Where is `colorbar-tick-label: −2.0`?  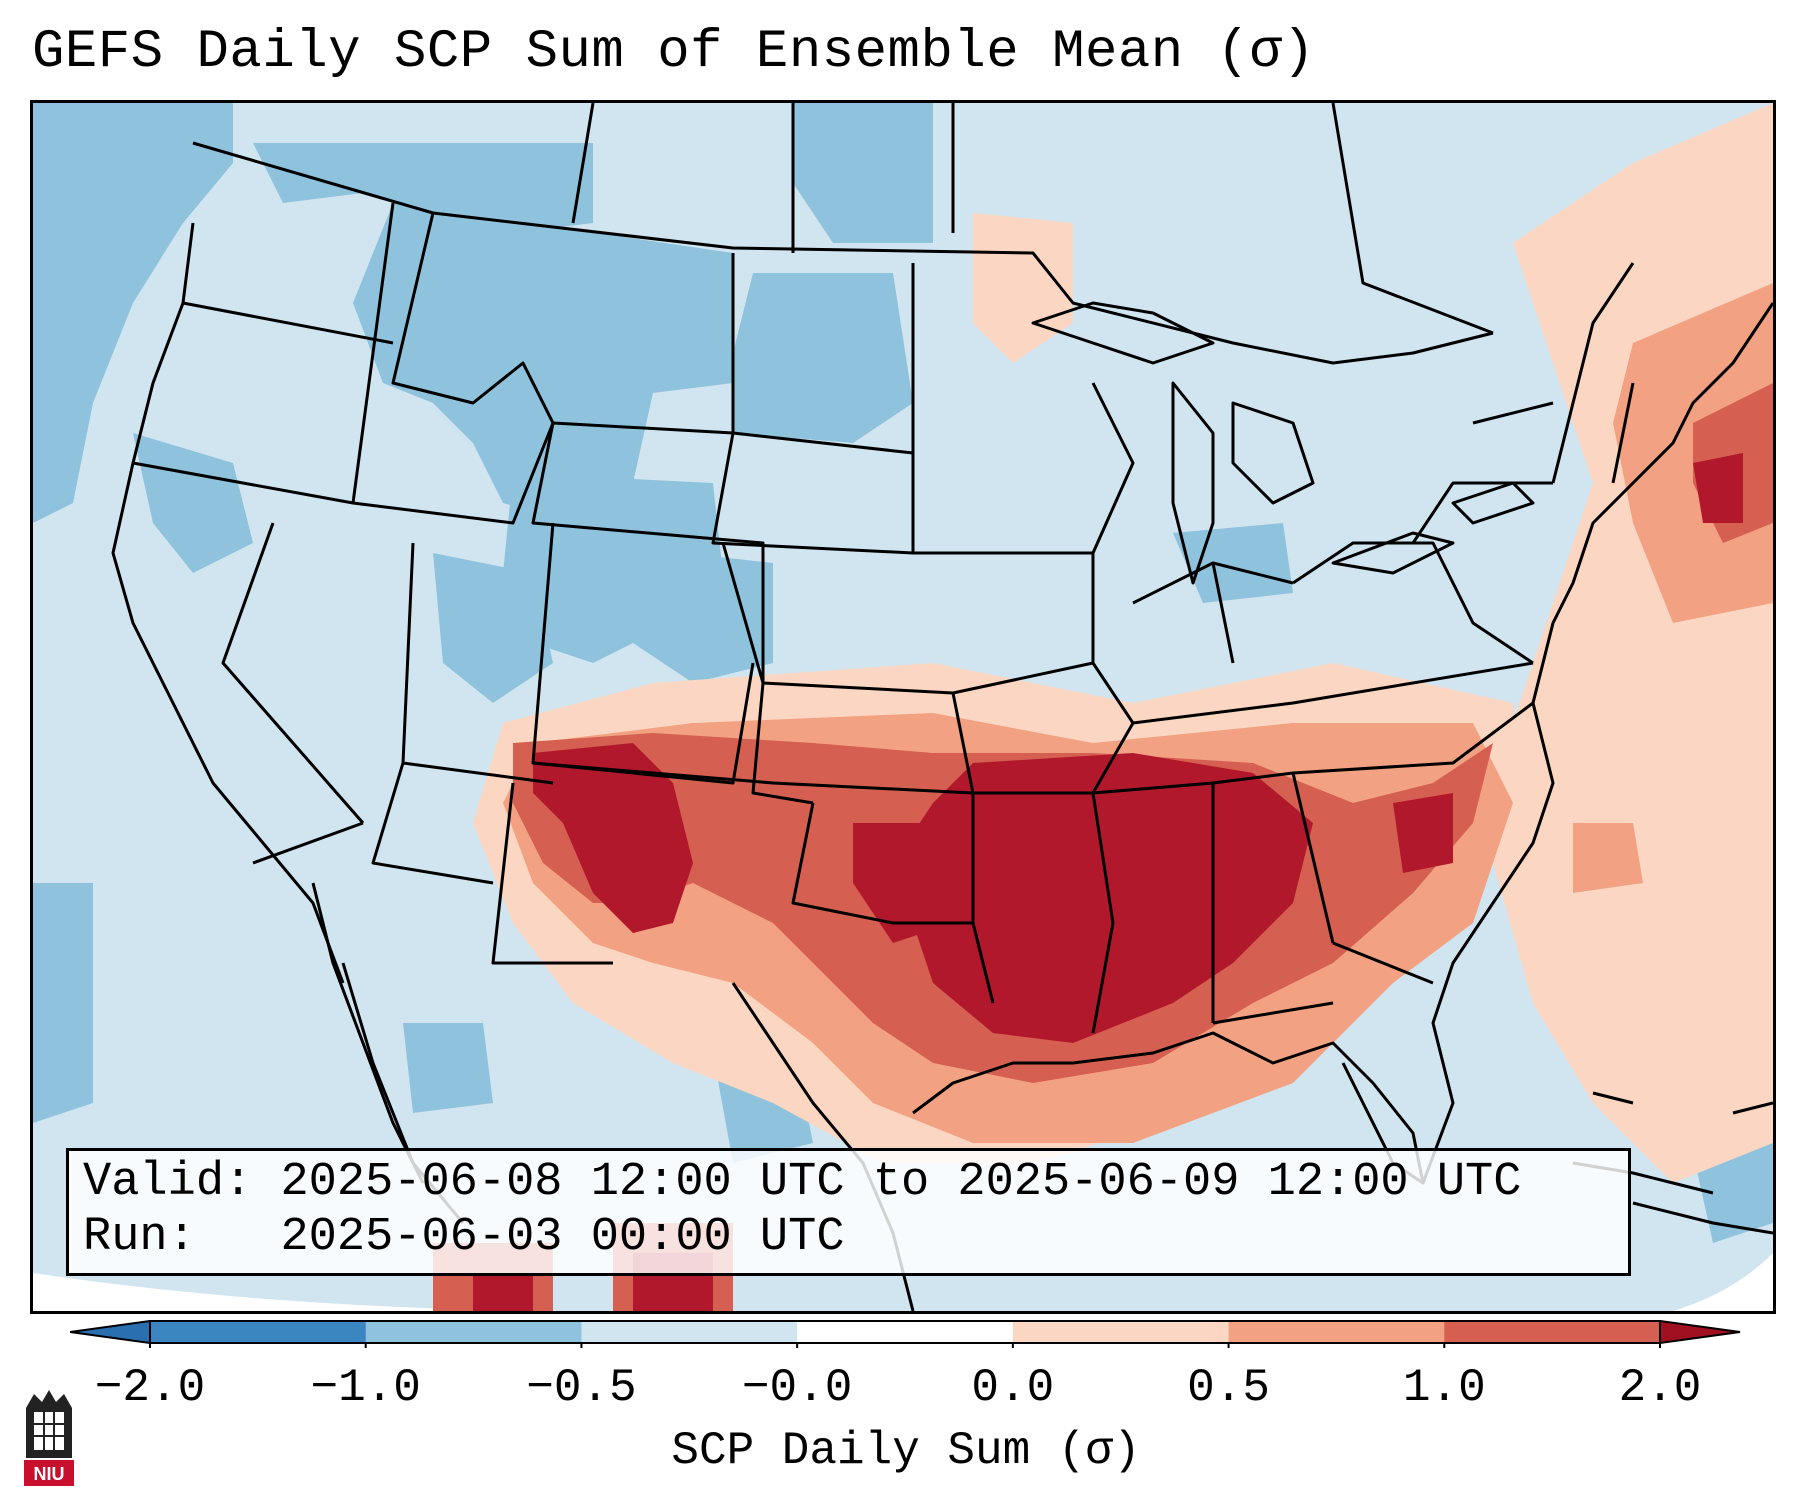 colorbar-tick-label: −2.0 is located at coordinates (150, 1388).